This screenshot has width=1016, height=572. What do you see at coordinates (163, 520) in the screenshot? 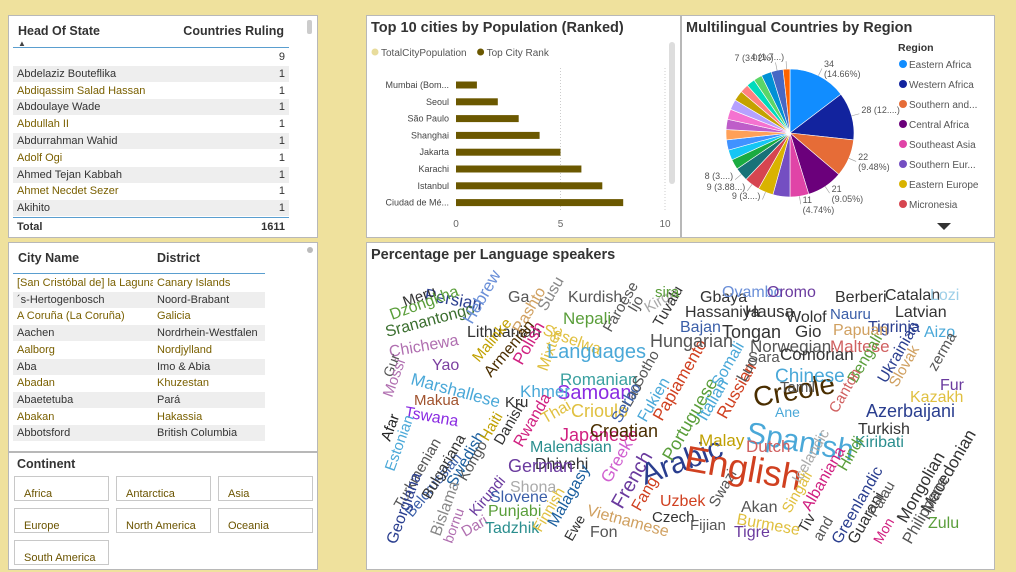
I see `slicer-option: North America` at bounding box center [163, 520].